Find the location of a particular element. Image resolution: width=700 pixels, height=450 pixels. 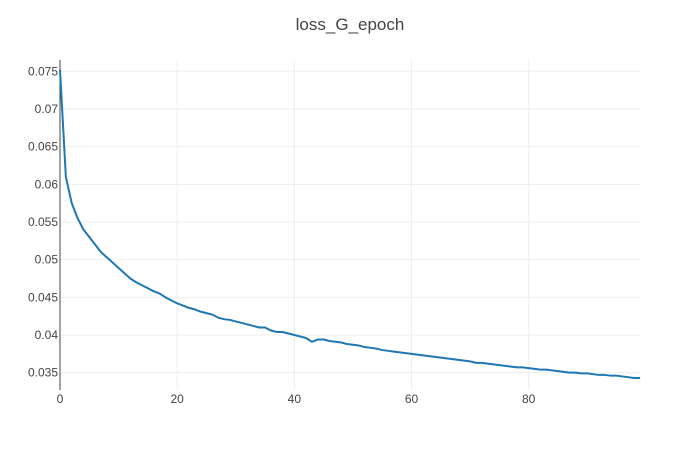

chart-title: loss_G_epoch is located at coordinates (350, 24).